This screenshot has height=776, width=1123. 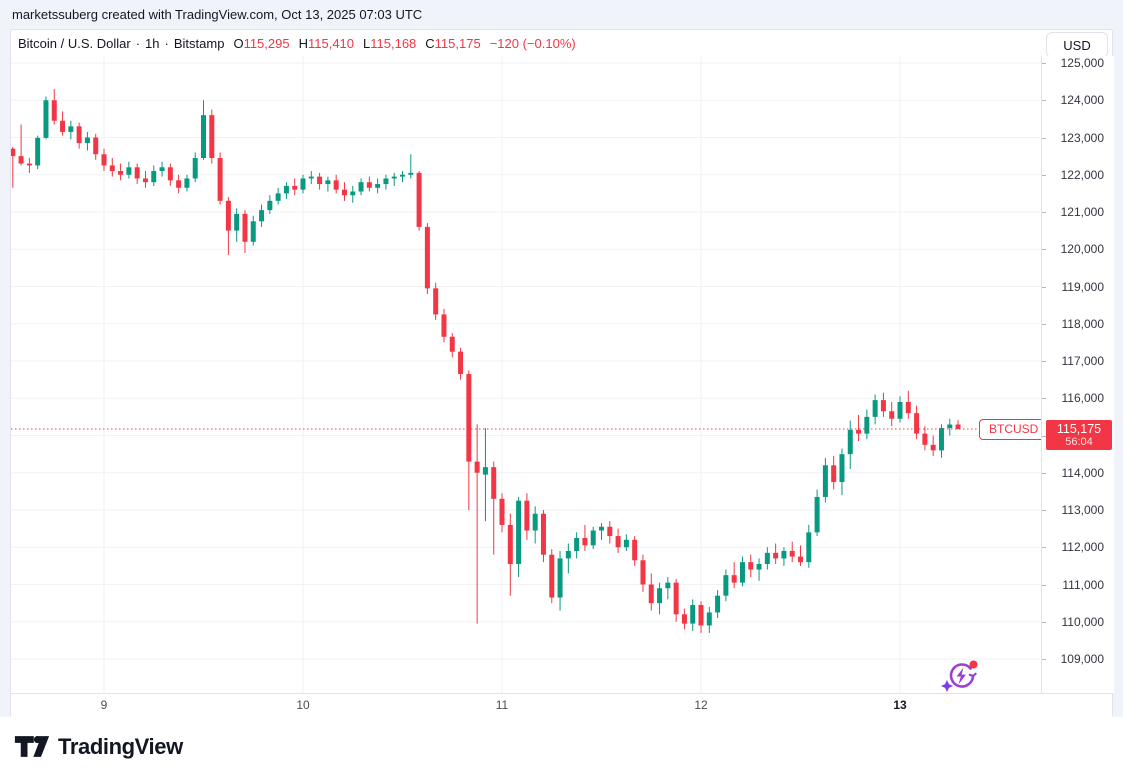 I want to click on low-label: L, so click(x=367, y=43).